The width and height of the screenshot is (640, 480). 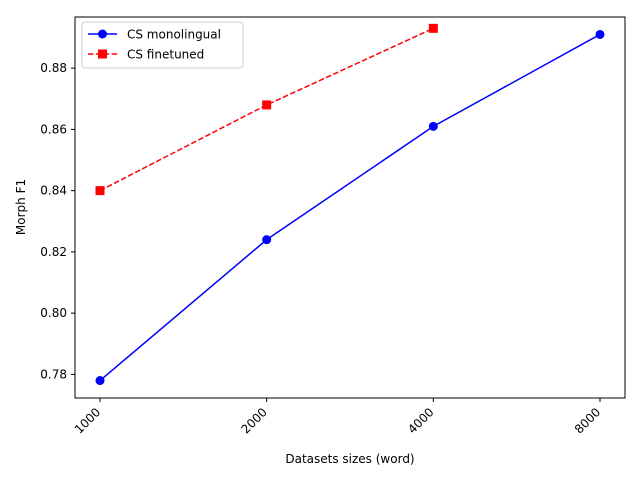 I want to click on legend-frame, so click(x=162, y=45).